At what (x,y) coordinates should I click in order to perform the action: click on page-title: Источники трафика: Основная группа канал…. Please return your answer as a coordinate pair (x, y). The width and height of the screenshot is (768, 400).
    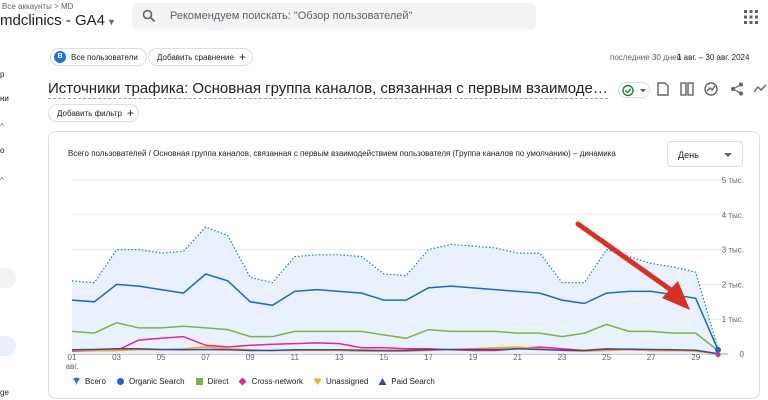
    Looking at the image, I should click on (328, 89).